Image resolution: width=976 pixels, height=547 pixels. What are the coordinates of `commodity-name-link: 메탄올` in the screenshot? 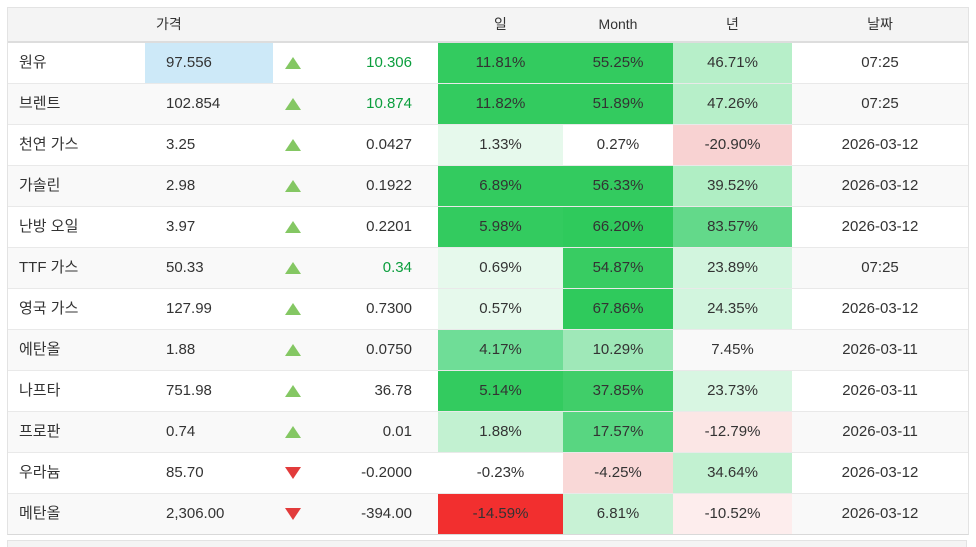 It's located at (40, 513).